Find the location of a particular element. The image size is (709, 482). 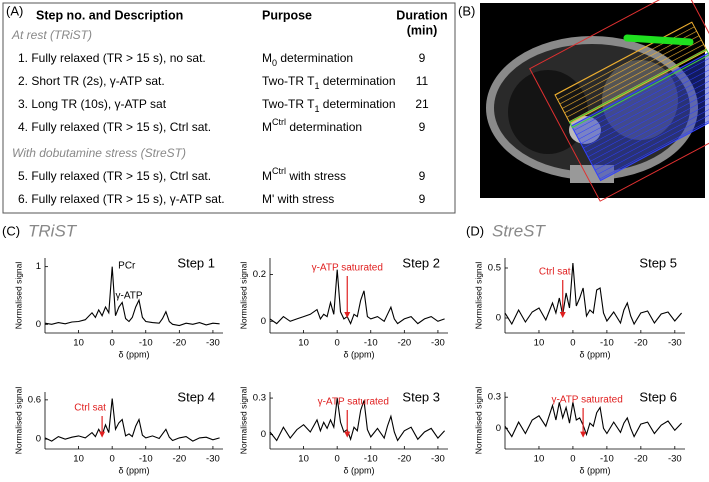

panel-label: (A) is located at coordinates (14, 10).